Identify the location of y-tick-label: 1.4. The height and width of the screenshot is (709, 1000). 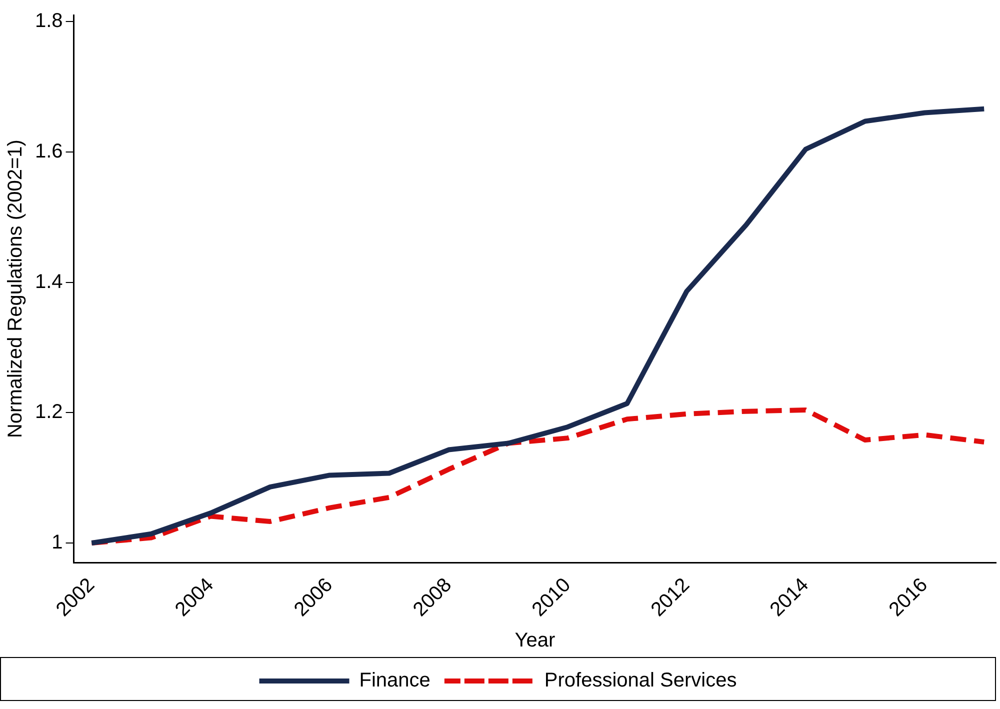
(48, 281).